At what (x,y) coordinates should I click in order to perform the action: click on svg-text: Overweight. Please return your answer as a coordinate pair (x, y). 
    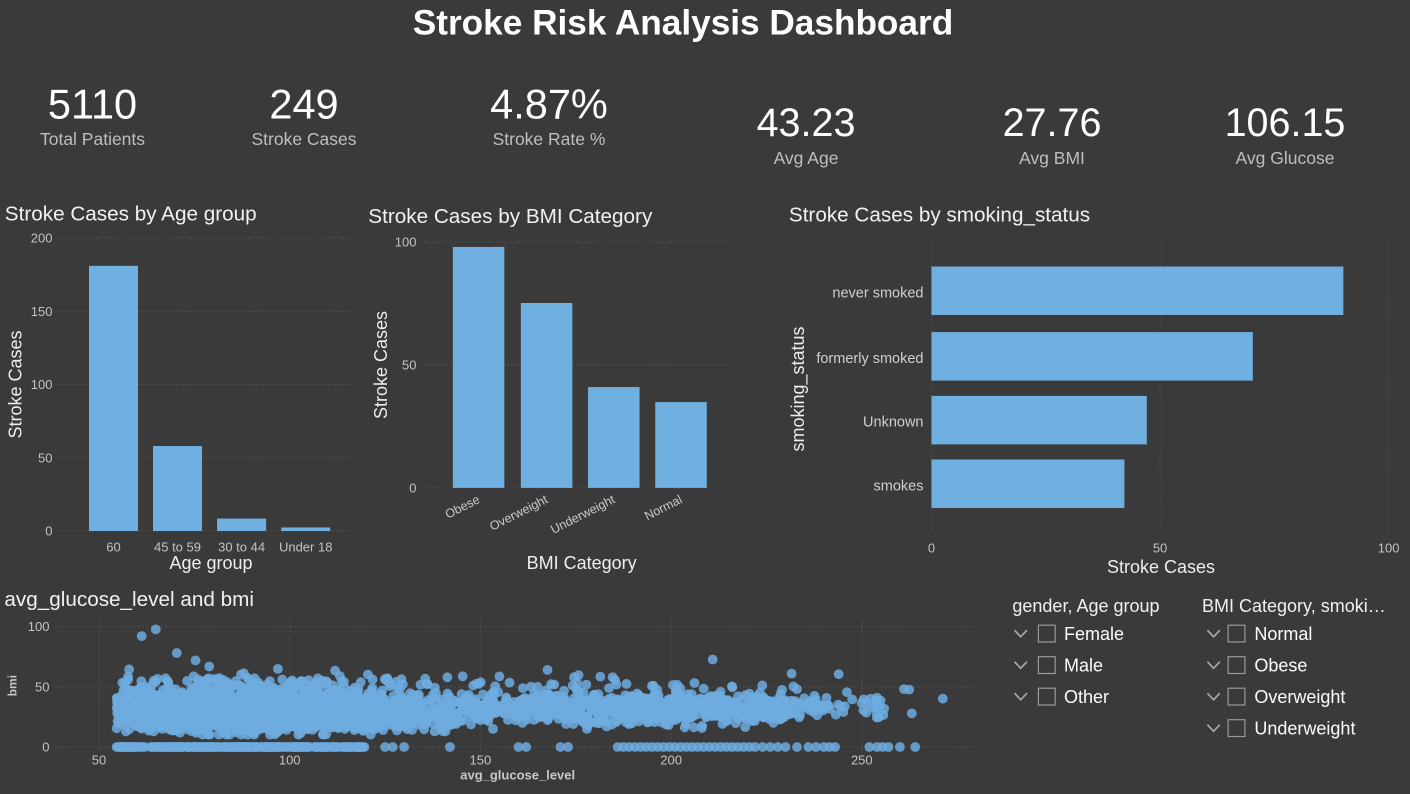
    Looking at the image, I should click on (518, 512).